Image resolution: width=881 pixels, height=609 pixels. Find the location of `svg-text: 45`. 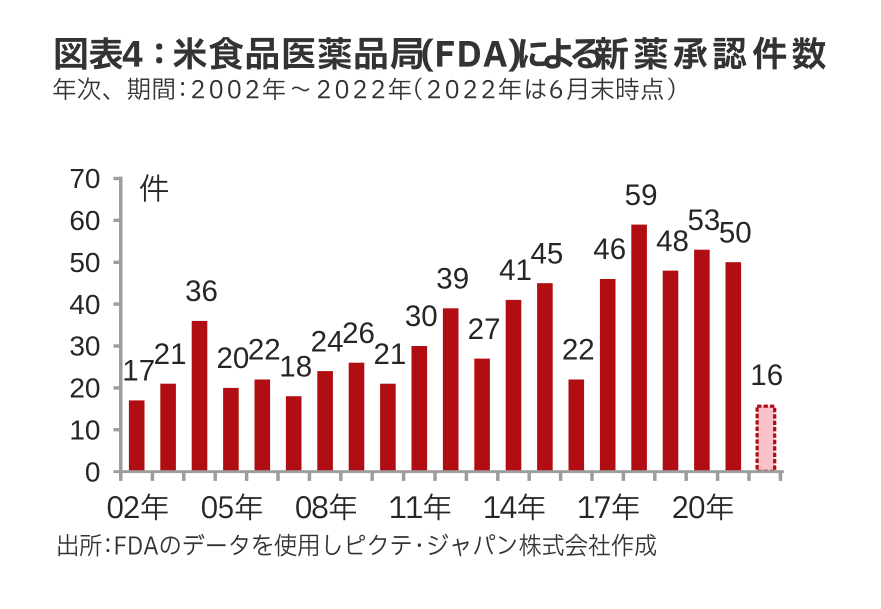

svg-text: 45 is located at coordinates (546, 253).